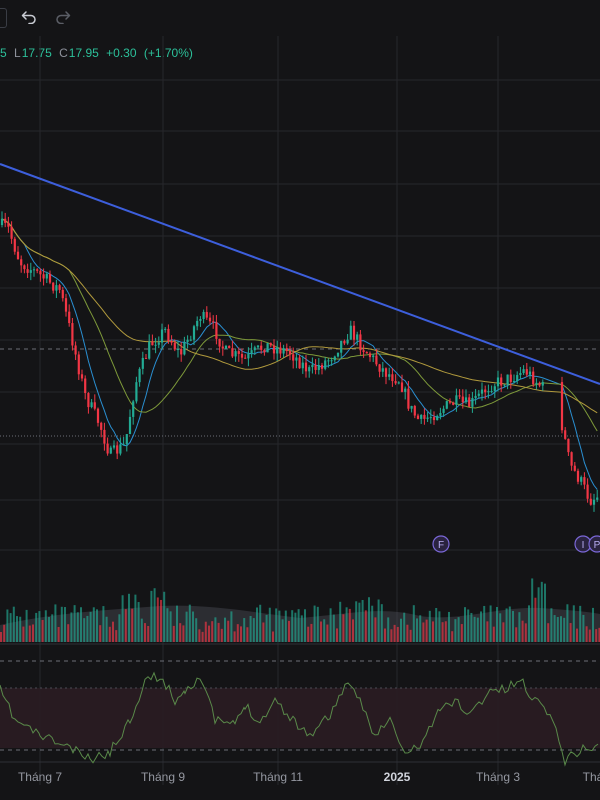  What do you see at coordinates (441, 544) in the screenshot?
I see `event-marker-f: F` at bounding box center [441, 544].